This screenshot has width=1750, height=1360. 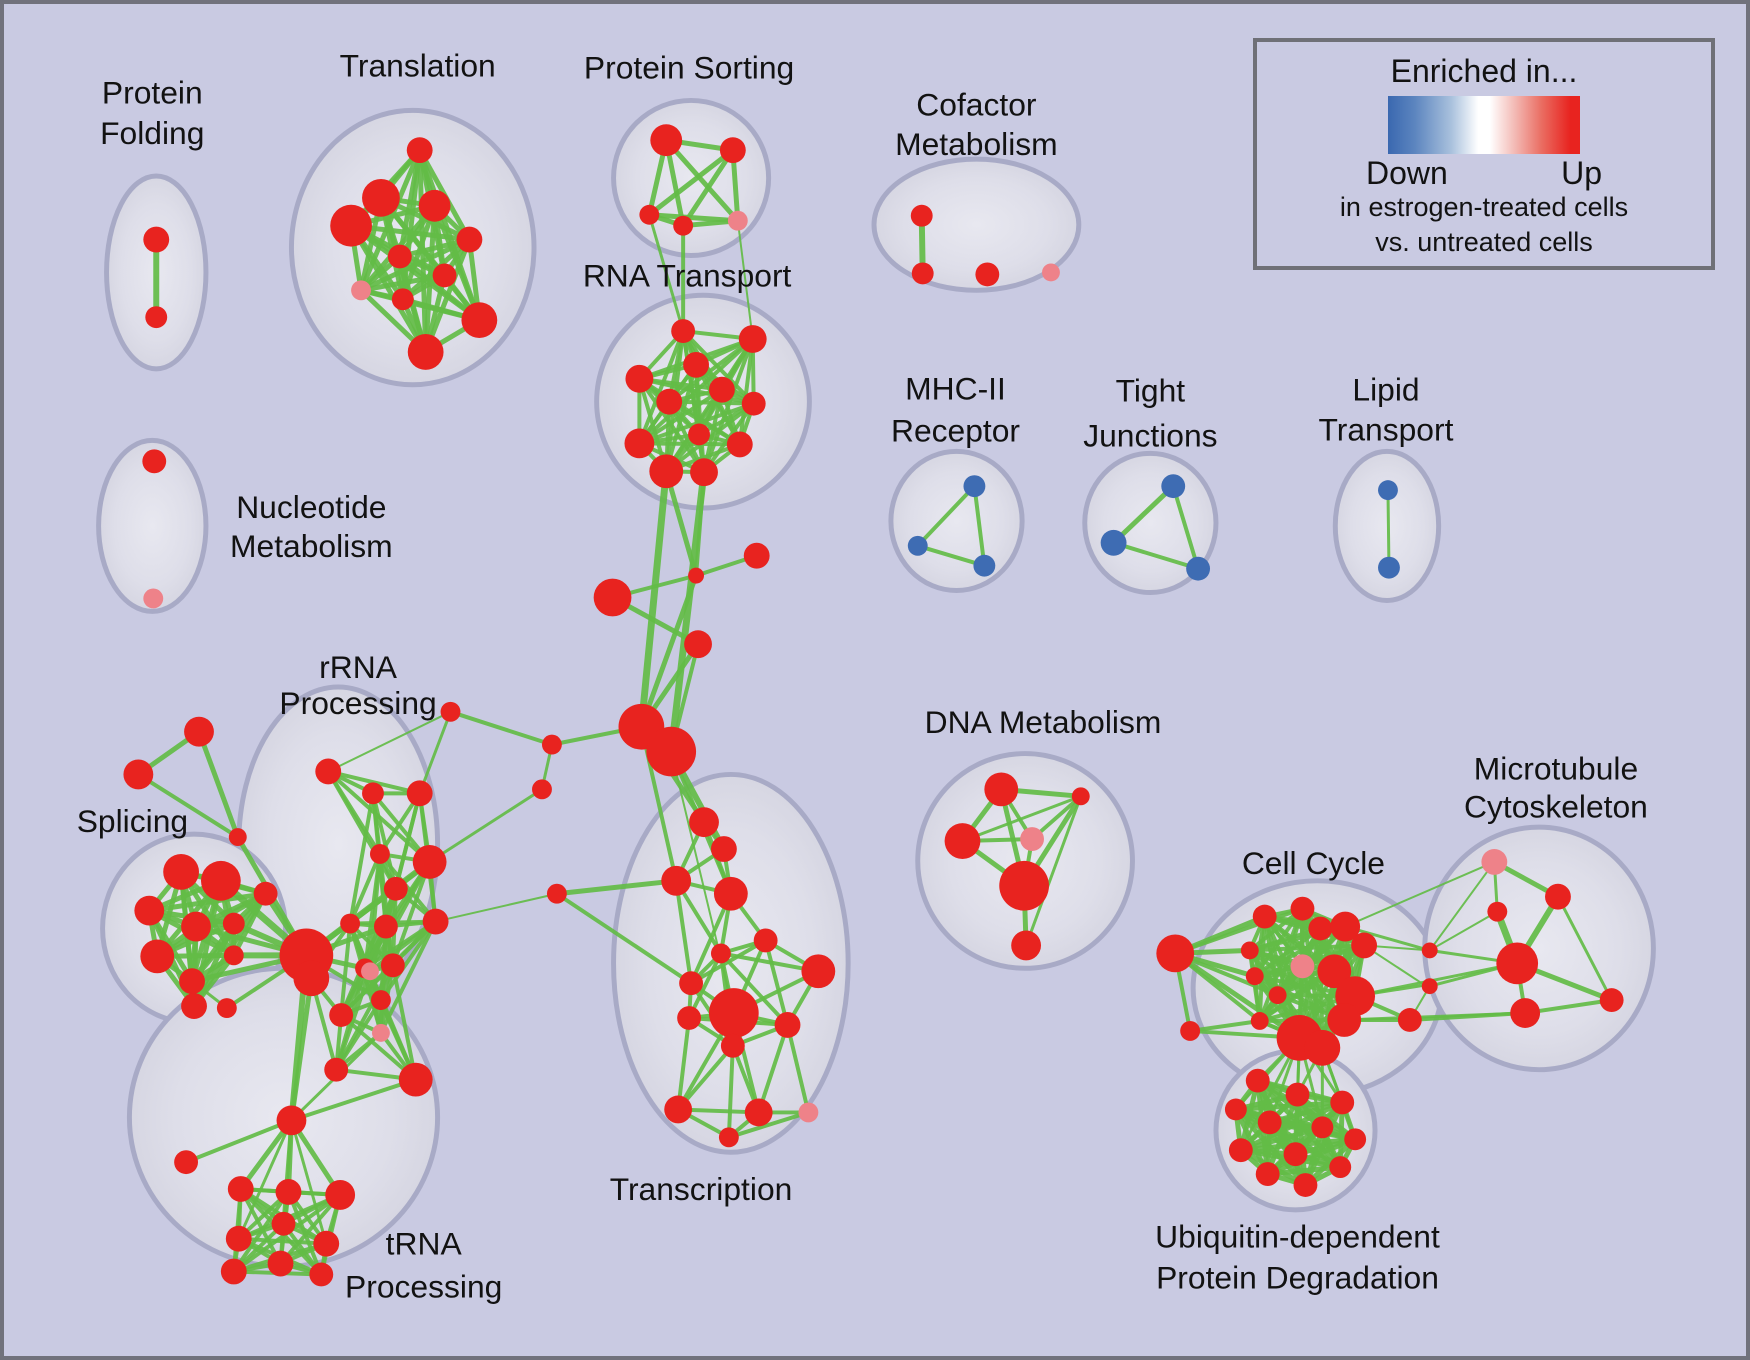 What do you see at coordinates (976, 144) in the screenshot?
I see `cluster-label-cofactor-metabolism: Metabolism` at bounding box center [976, 144].